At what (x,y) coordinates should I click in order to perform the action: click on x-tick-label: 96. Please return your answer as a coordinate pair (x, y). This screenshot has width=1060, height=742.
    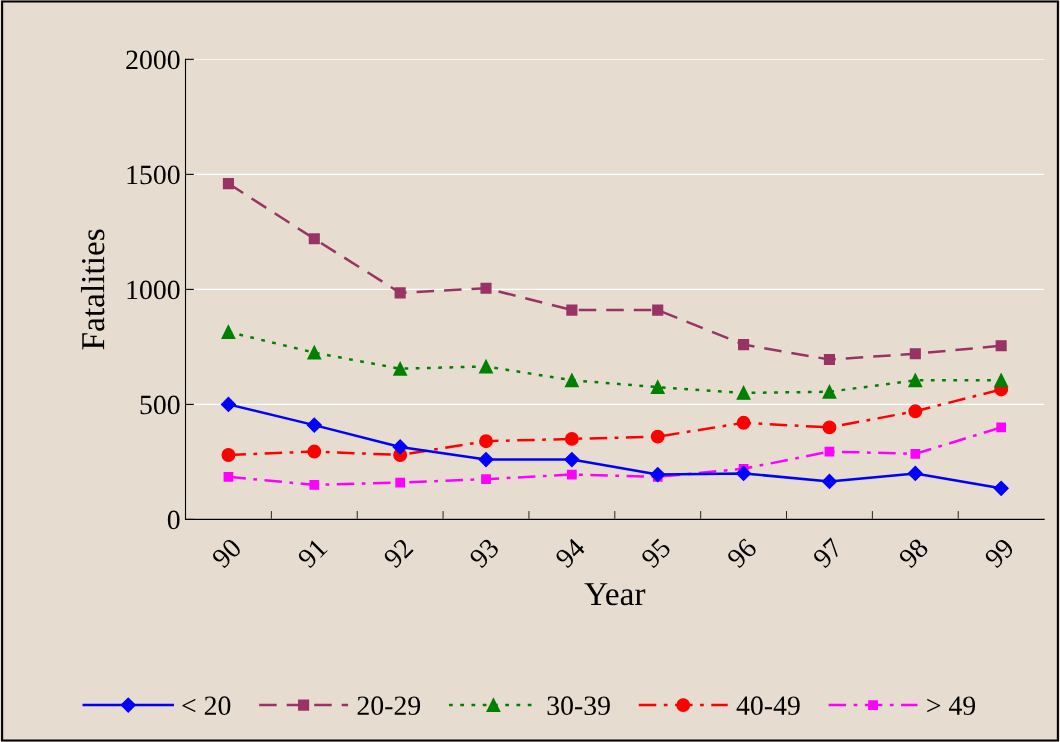
    Looking at the image, I should click on (742, 553).